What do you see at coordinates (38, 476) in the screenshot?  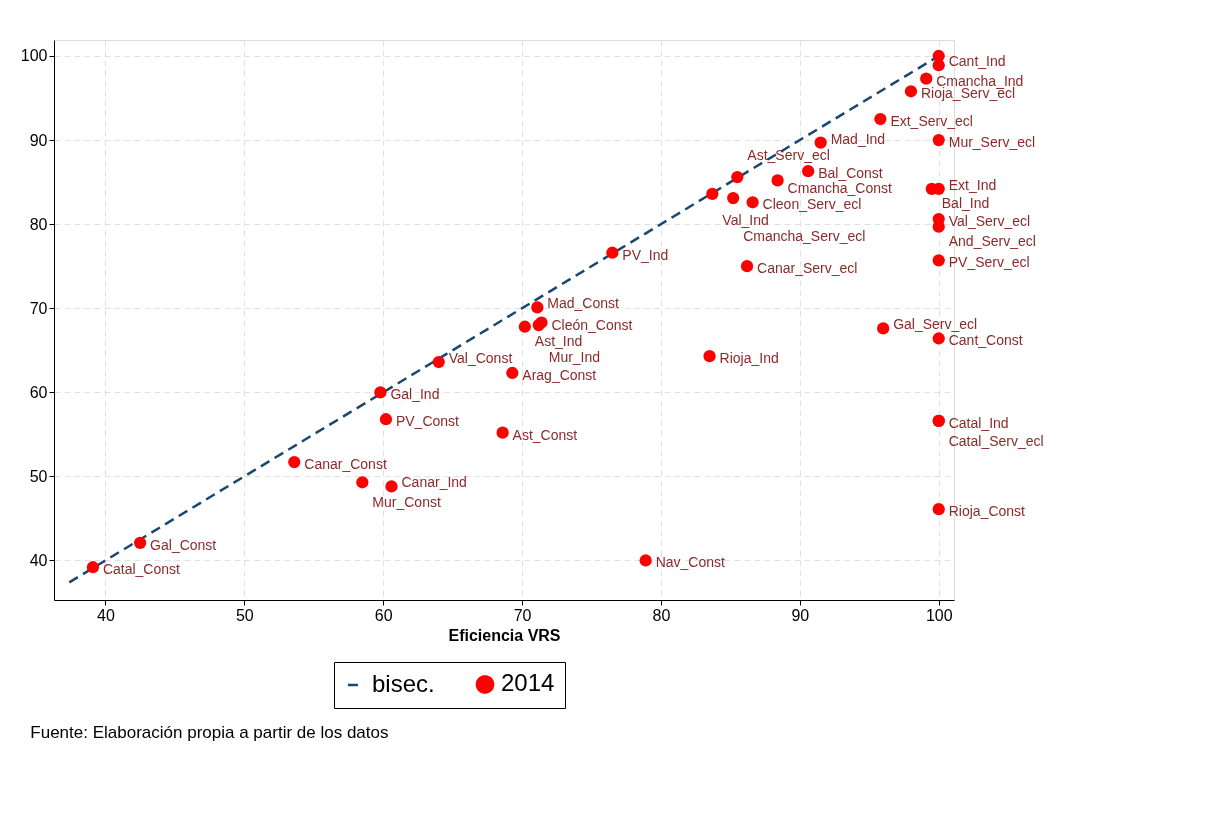 I see `y-tick-label: 50` at bounding box center [38, 476].